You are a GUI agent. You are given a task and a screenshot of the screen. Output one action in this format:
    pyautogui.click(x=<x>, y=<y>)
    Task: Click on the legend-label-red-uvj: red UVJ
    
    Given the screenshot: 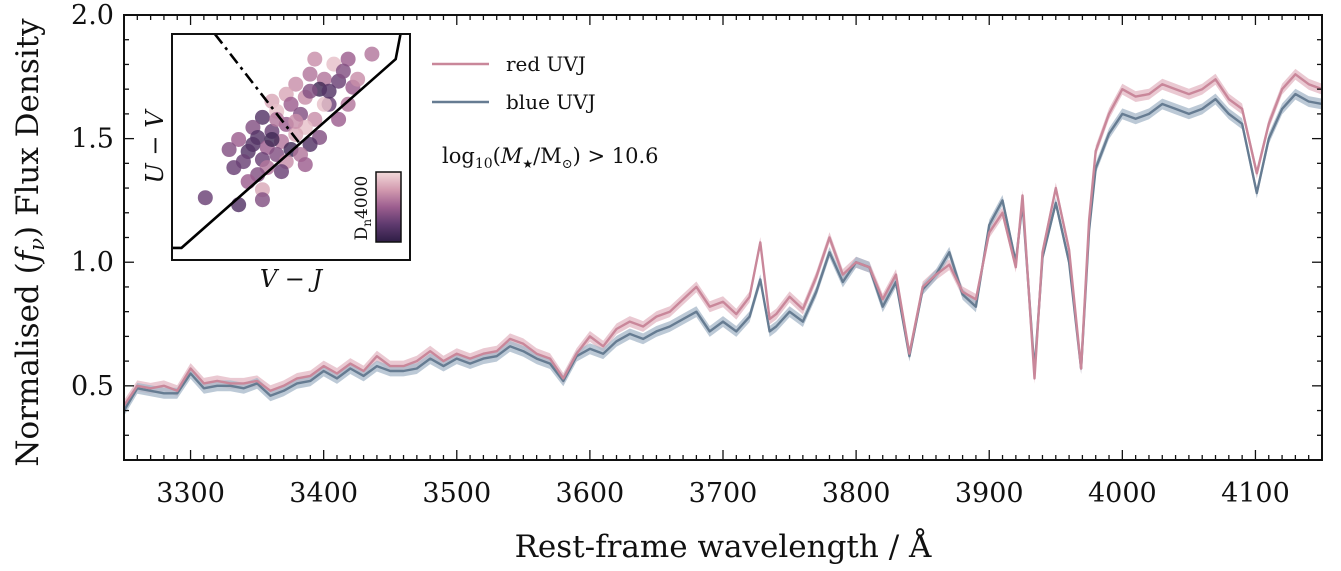 What is the action you would take?
    pyautogui.click(x=546, y=64)
    